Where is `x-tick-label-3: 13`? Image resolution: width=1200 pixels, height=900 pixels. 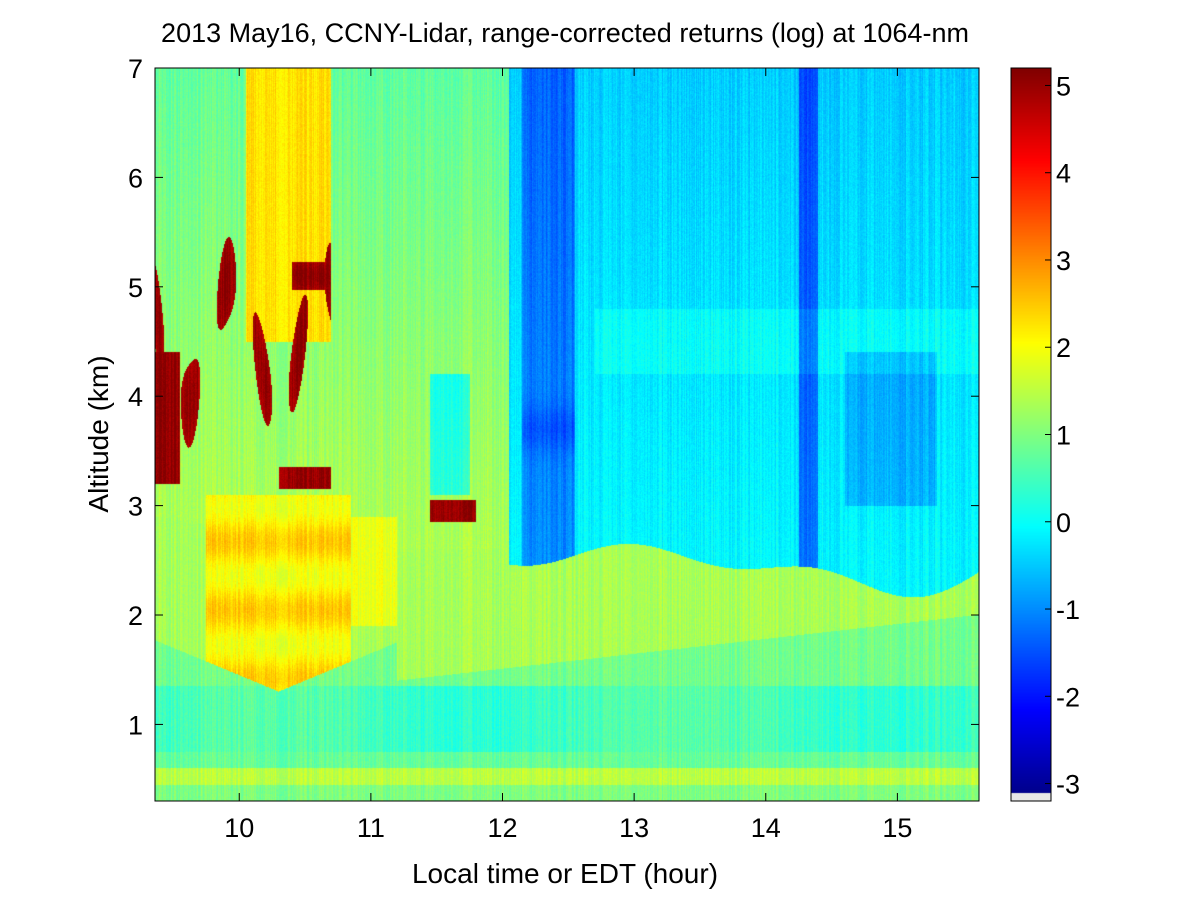
x-tick-label-3: 13 is located at coordinates (634, 828).